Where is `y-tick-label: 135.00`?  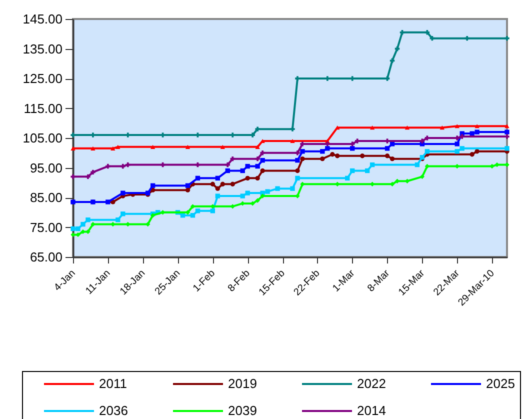
y-tick-label: 135.00 is located at coordinates (42, 48).